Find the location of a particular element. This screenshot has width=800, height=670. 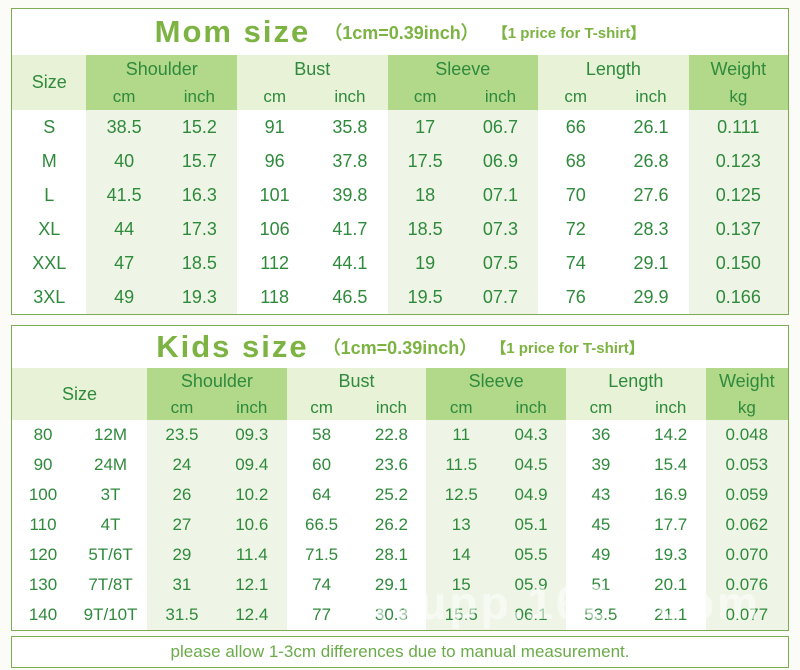

table-cell: 30.3 is located at coordinates (391, 614).